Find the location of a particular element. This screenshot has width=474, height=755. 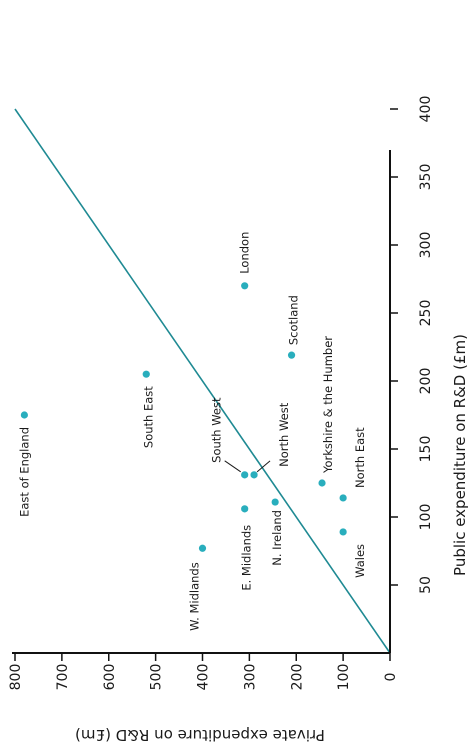

point-label: East of England is located at coordinates (24, 472).